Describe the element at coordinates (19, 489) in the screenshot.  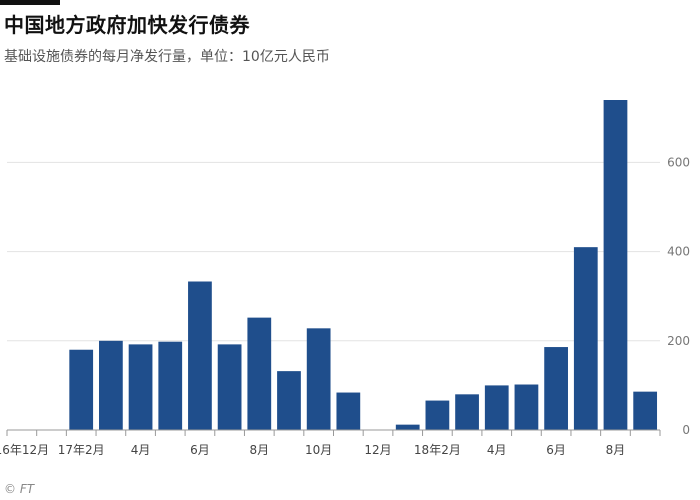
I see `source-credit: © FT` at that location.